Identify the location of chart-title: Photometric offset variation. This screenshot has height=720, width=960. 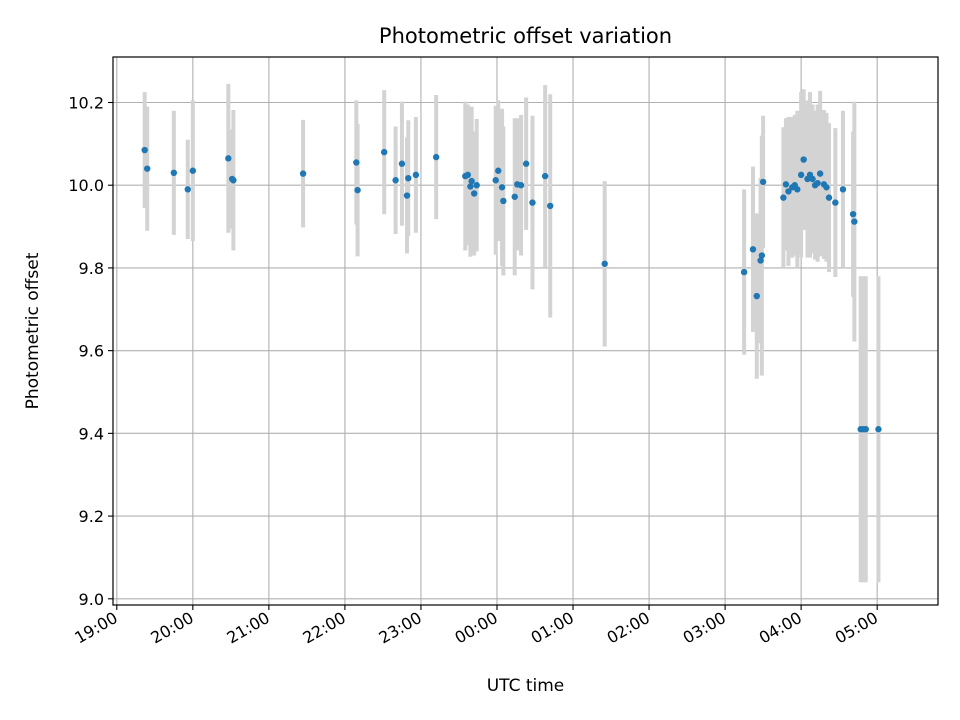
(525, 36).